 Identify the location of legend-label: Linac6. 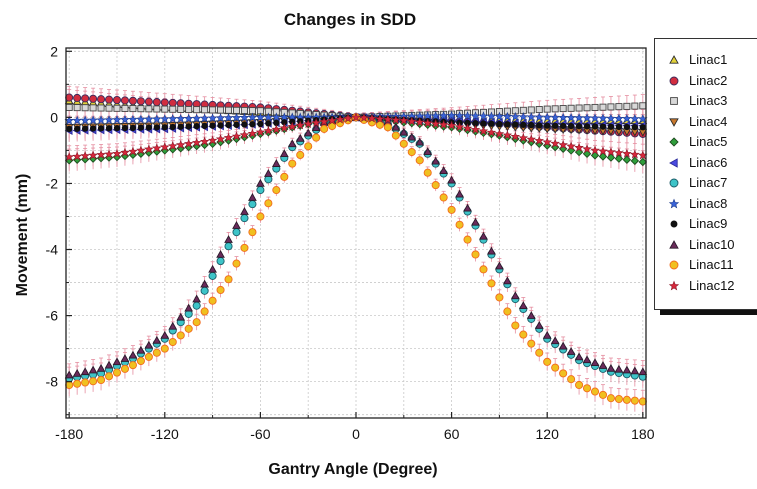
(708, 162).